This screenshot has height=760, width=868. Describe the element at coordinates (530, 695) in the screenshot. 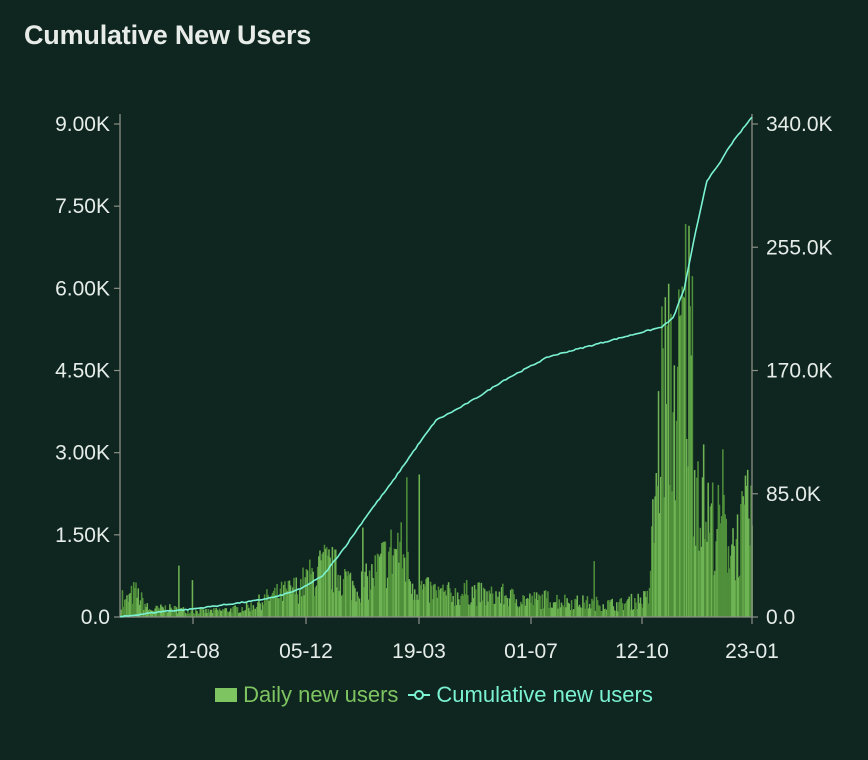

I see `legend-item-cumulative: Cumulative new users` at that location.